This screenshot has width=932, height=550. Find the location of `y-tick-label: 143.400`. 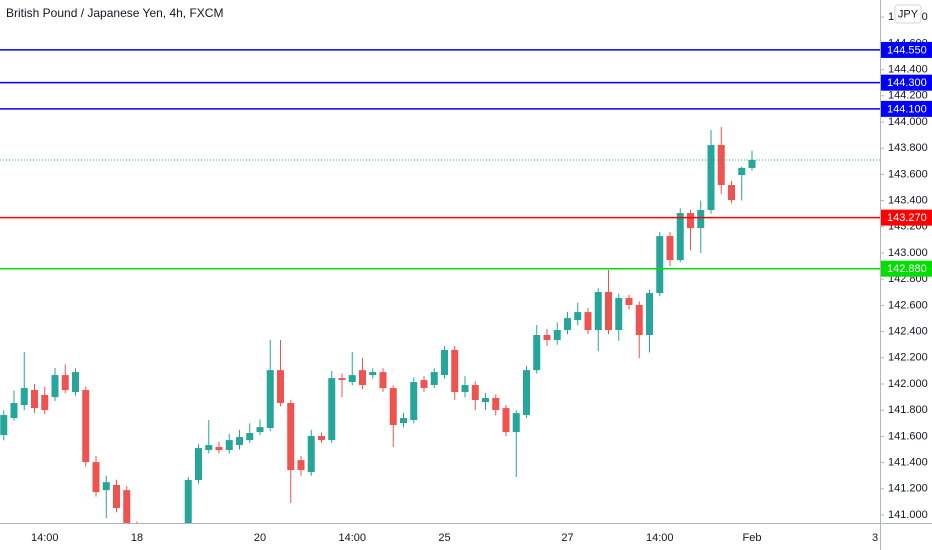

y-tick-label: 143.400 is located at coordinates (908, 200).